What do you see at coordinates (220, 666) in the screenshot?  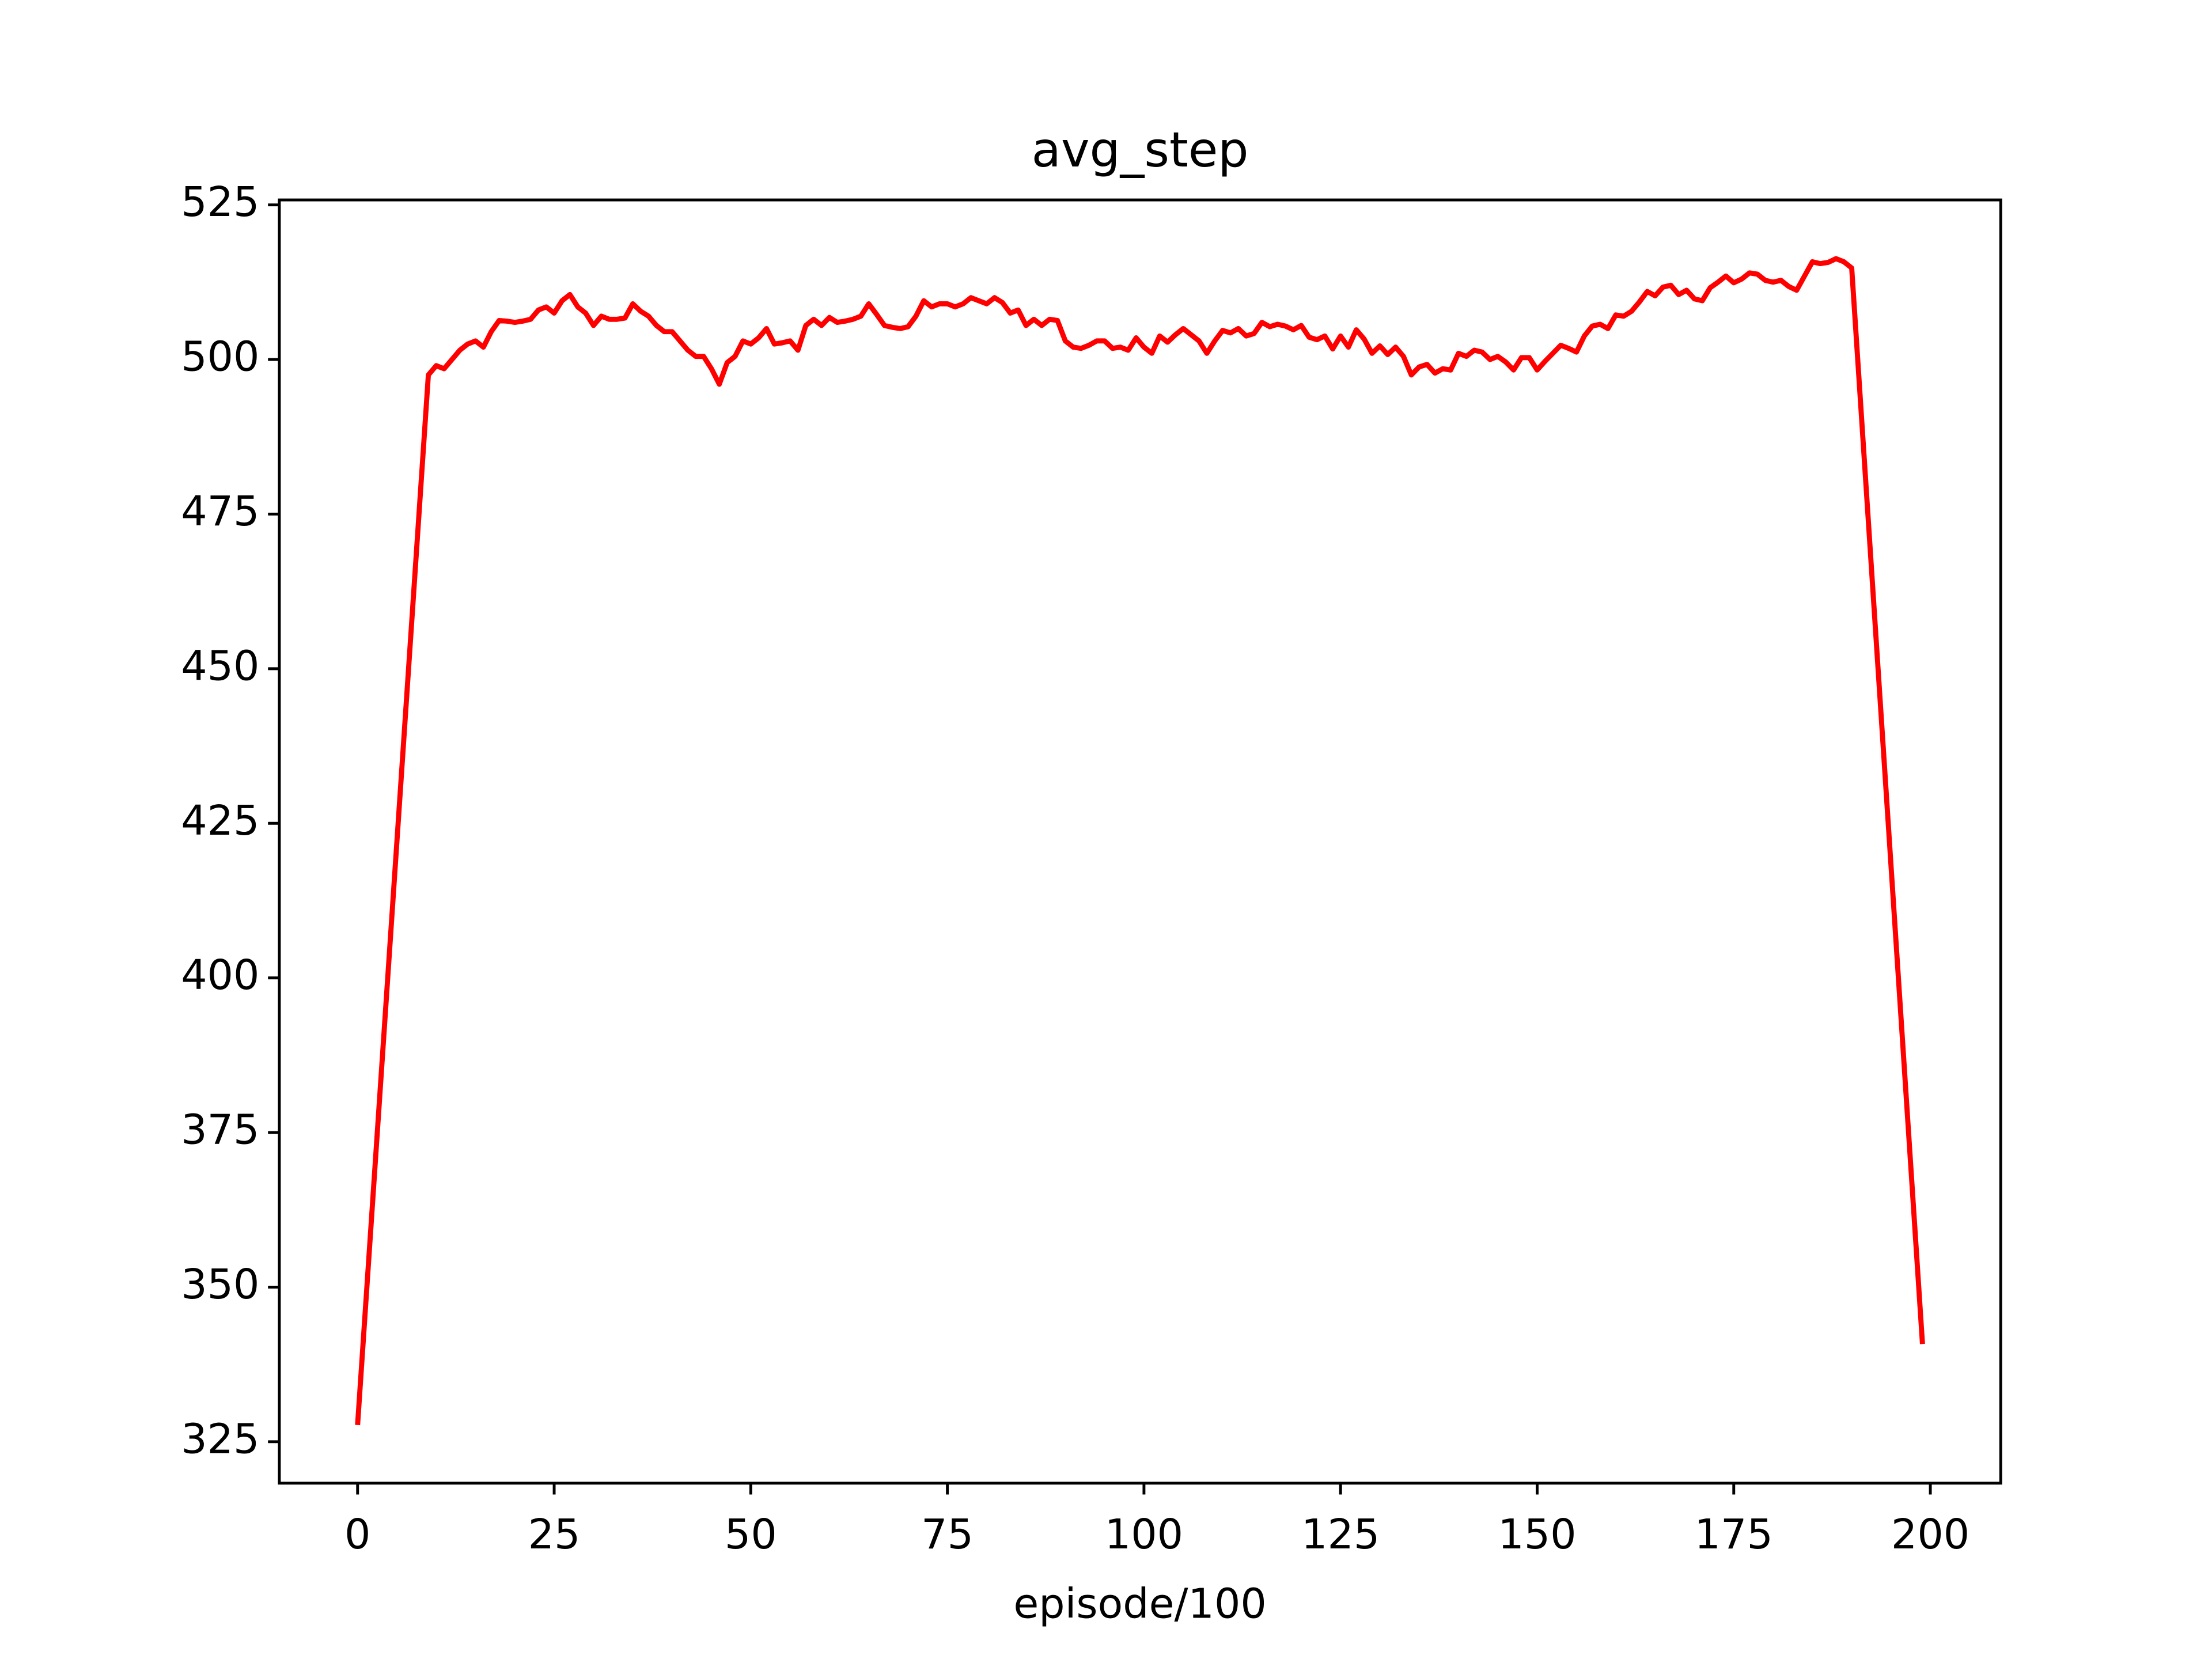 I see `y-tick-label: 450` at bounding box center [220, 666].